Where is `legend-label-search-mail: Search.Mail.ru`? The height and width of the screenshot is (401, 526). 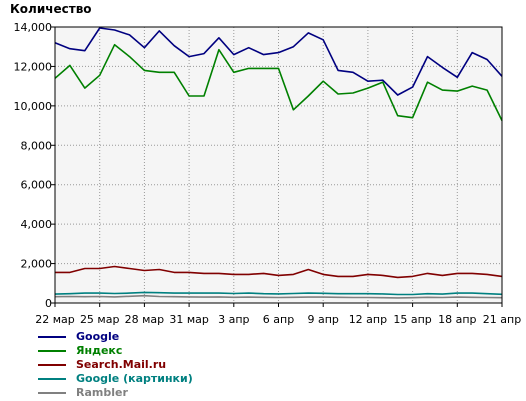
legend-label-search-mail: Search.Mail.ru is located at coordinates (121, 364).